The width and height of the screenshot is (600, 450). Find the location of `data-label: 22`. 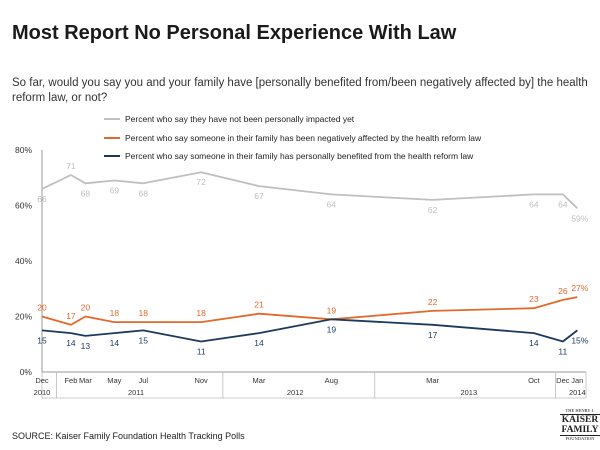

data-label: 22 is located at coordinates (433, 302).